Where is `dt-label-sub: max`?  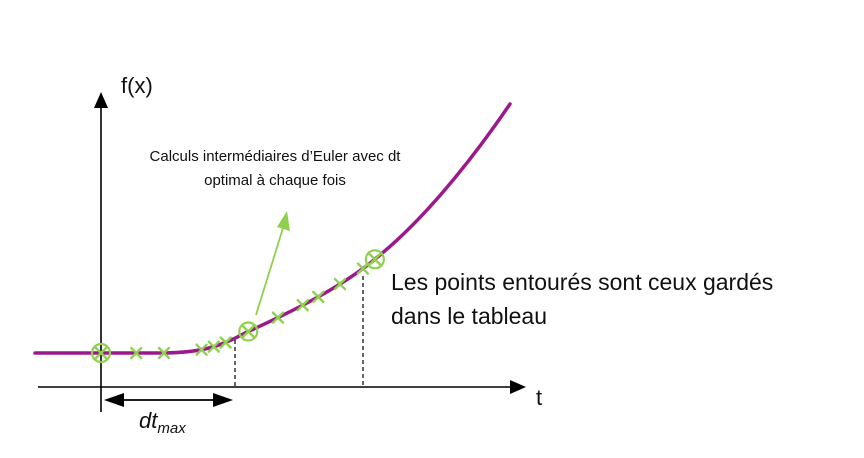
dt-label-sub: max is located at coordinates (171, 428).